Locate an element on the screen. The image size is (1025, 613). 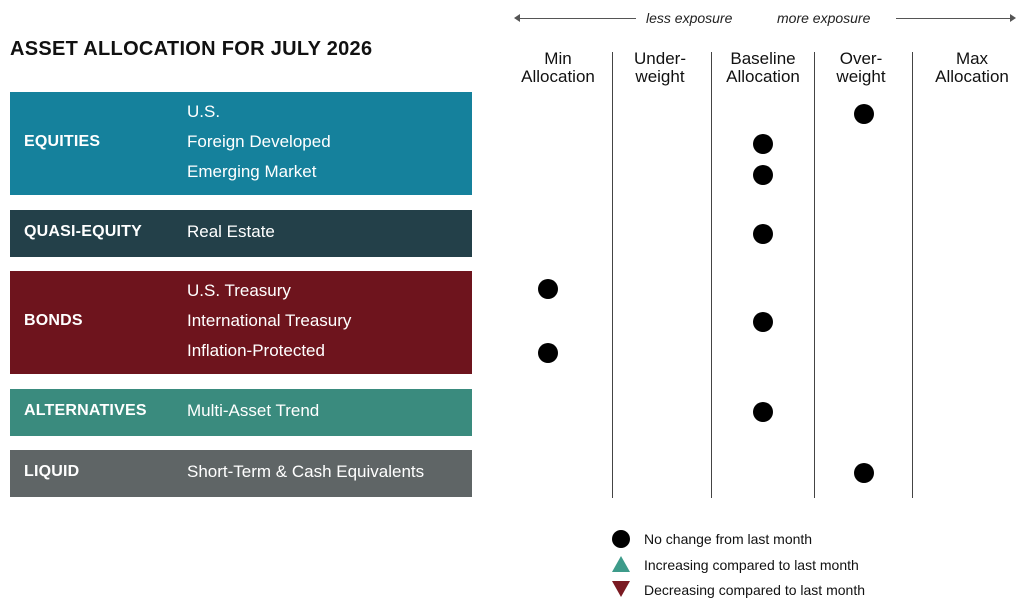
marker-inflation-protected is located at coordinates (548, 353).